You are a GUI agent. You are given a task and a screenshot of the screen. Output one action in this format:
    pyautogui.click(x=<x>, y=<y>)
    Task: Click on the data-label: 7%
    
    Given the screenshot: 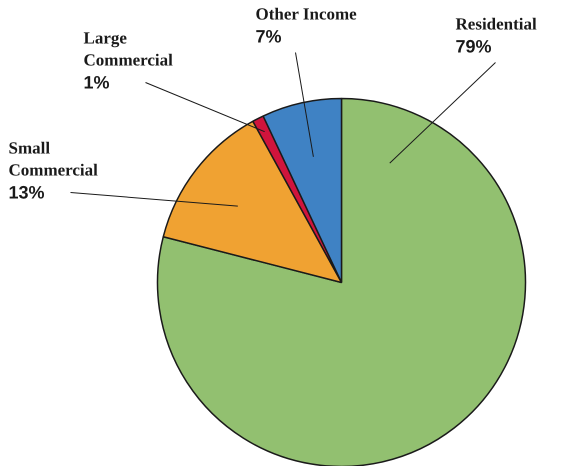 What is the action you would take?
    pyautogui.click(x=269, y=36)
    